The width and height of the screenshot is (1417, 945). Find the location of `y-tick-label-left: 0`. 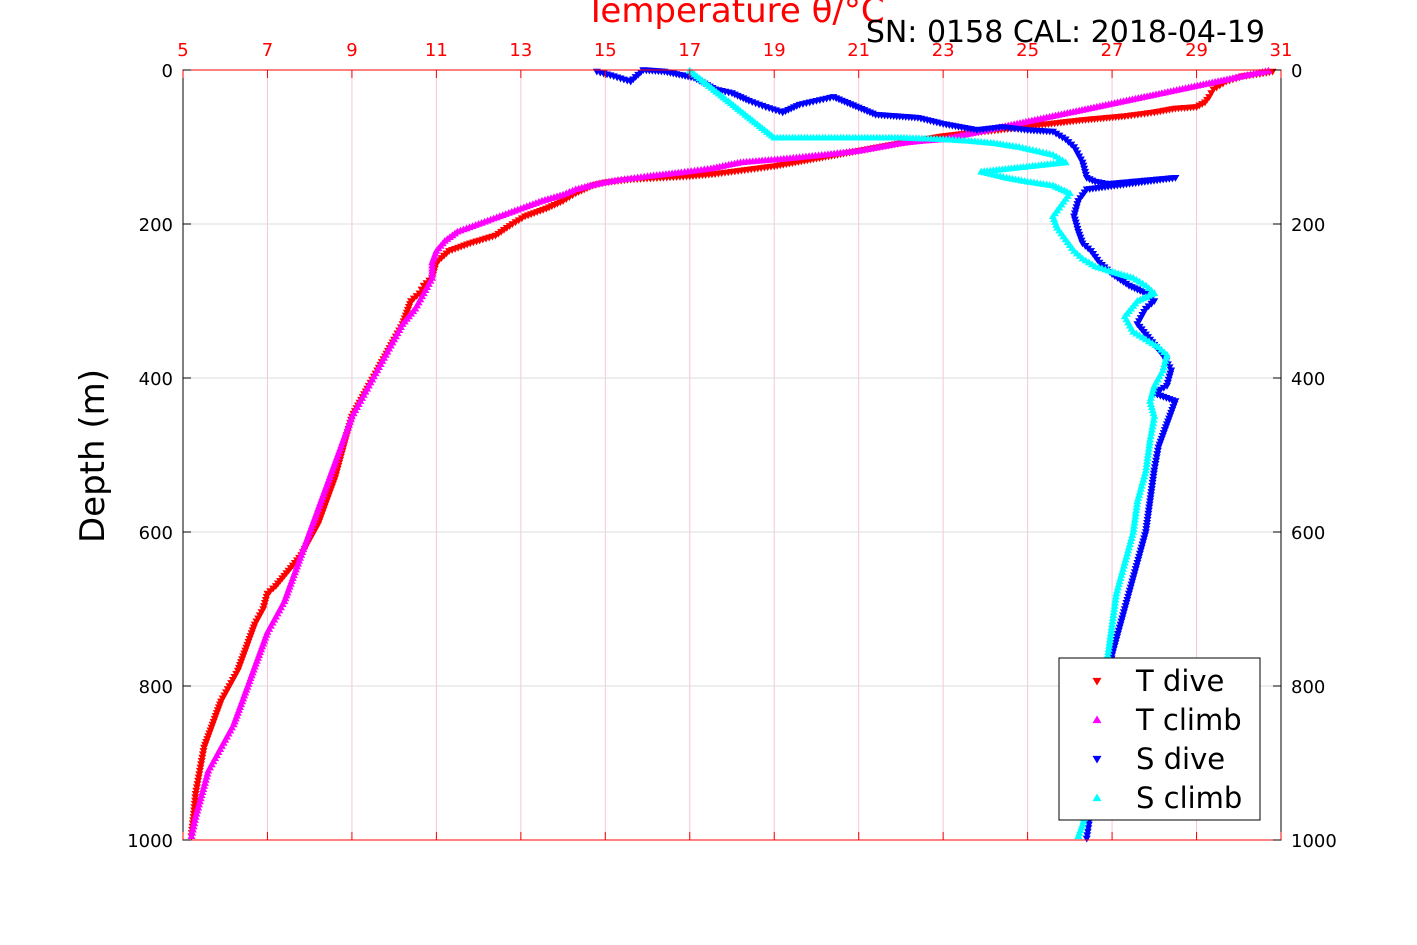

y-tick-label-left: 0 is located at coordinates (167, 71).